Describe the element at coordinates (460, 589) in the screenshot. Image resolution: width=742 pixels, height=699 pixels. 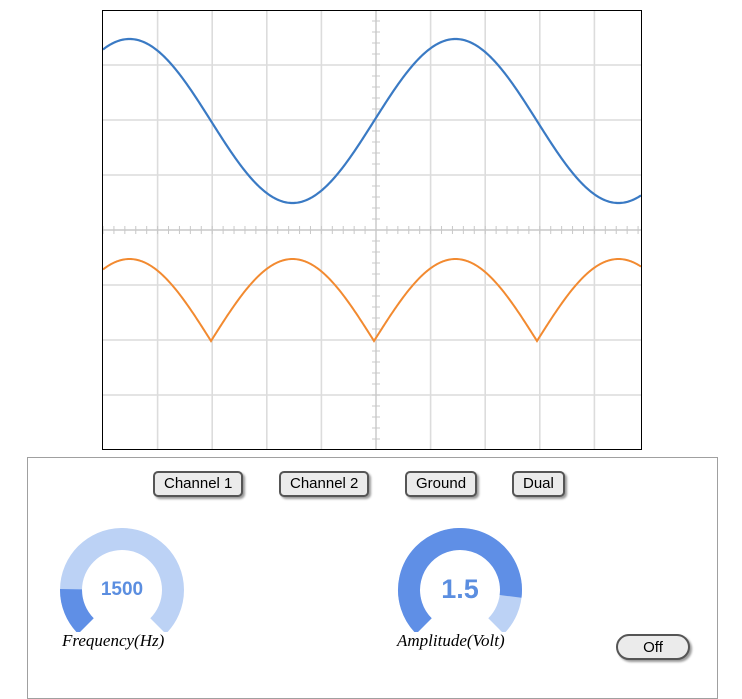
I see `amplitude-value: 1.5` at that location.